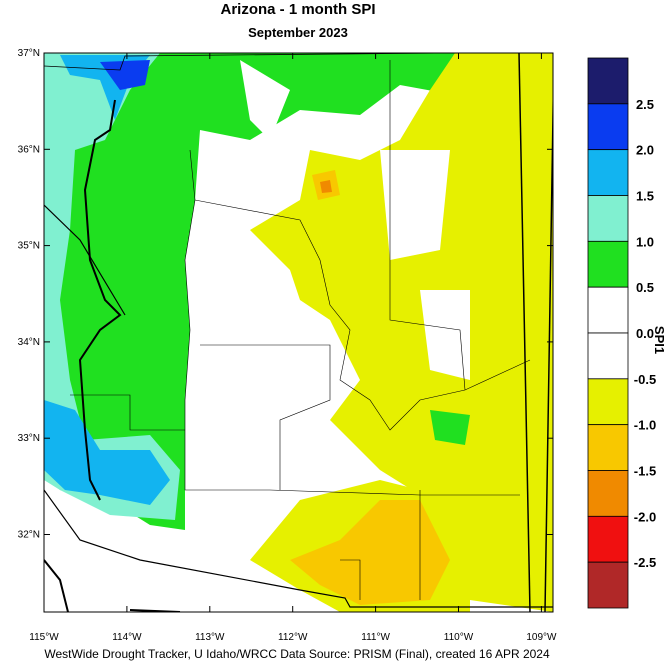 The height and width of the screenshot is (668, 670). I want to click on region-white-patch, so click(265, 100).